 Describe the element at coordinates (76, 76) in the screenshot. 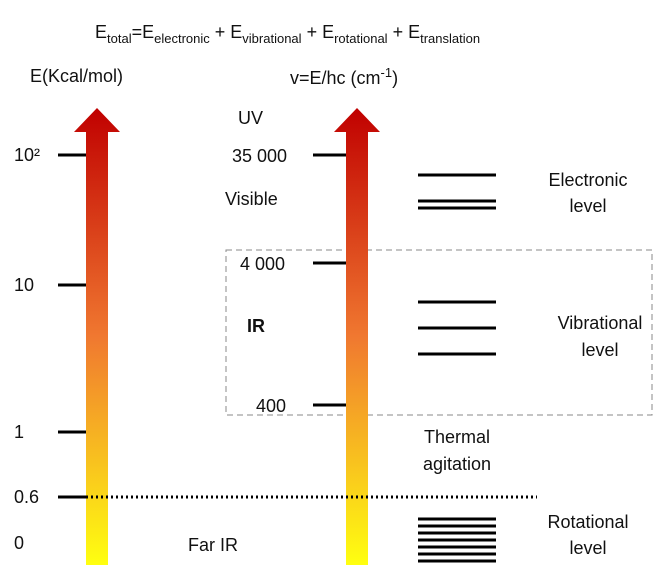

I see `left-axis-title: E(Kcal/mol)` at that location.